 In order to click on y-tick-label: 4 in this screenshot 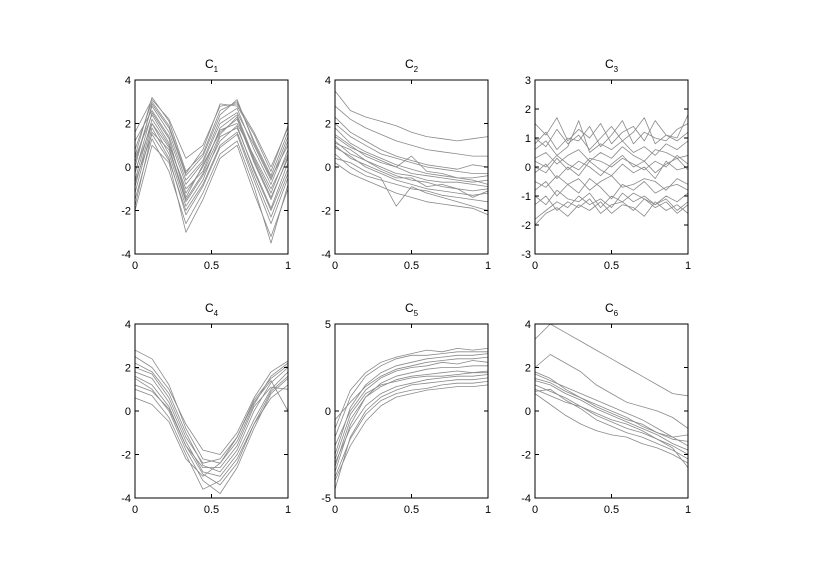, I will do `click(528, 325)`.